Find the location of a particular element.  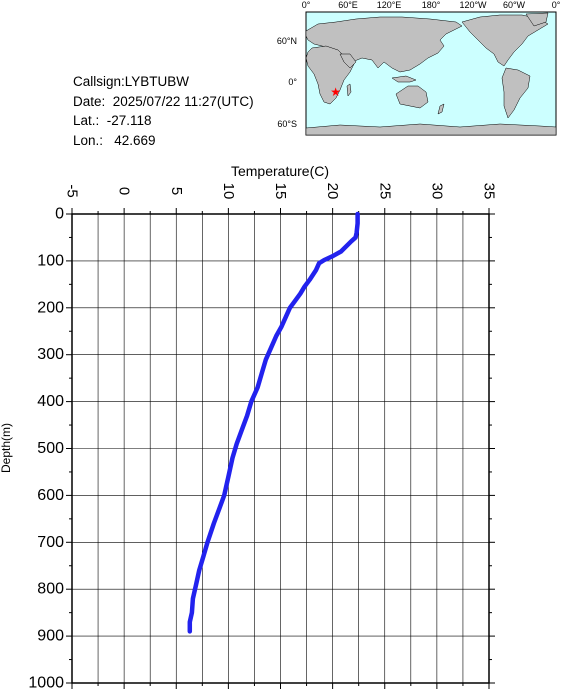

x-axis-label: Temperature(C) is located at coordinates (280, 171).